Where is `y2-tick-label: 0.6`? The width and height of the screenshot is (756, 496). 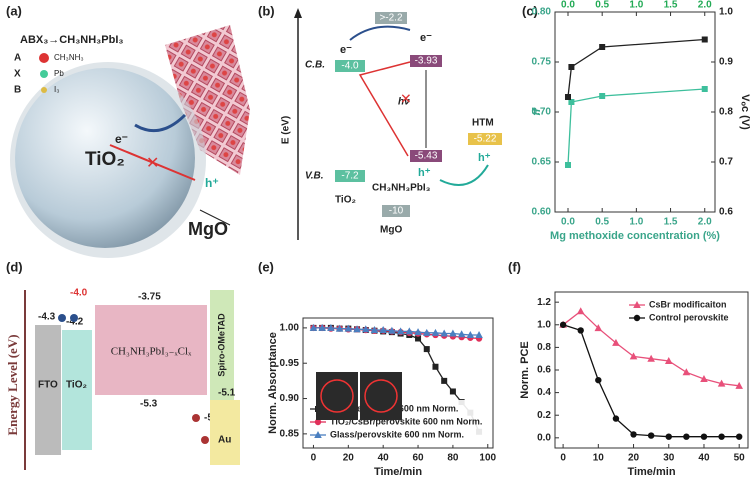 y2-tick-label: 0.6 is located at coordinates (726, 212).